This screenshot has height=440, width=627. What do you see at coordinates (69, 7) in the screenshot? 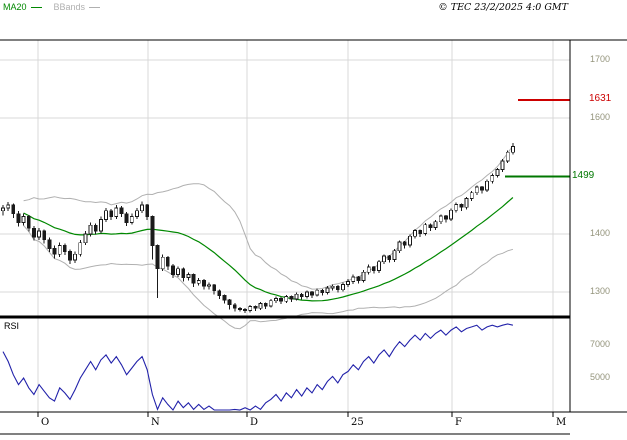
I see `bbands-legend-label: BBands` at bounding box center [69, 7].